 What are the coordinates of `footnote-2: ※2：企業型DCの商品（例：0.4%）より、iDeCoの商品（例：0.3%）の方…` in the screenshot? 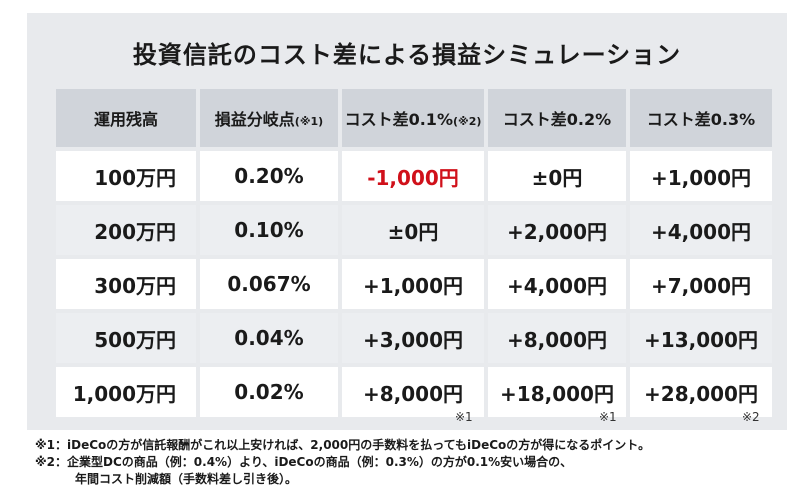 It's located at (304, 462).